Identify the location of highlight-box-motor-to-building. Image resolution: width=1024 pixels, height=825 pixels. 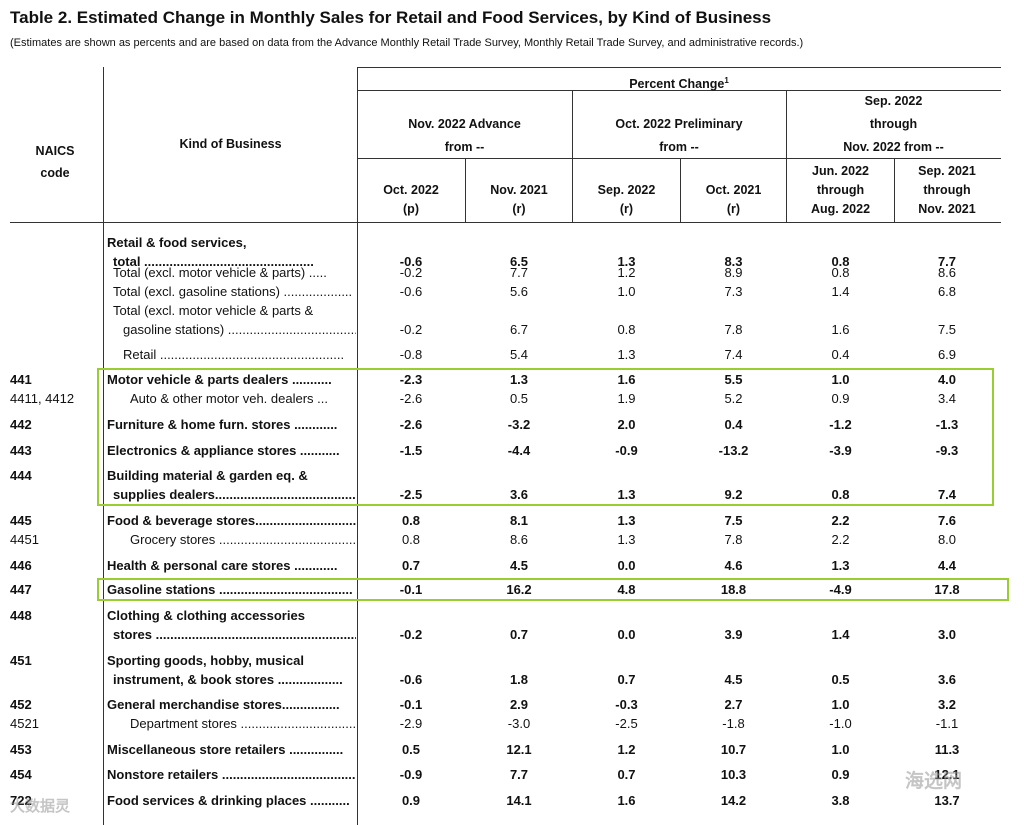
(545, 437).